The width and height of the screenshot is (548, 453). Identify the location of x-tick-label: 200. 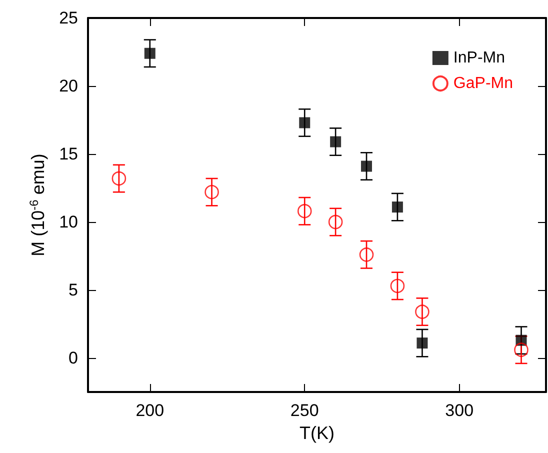
(150, 410).